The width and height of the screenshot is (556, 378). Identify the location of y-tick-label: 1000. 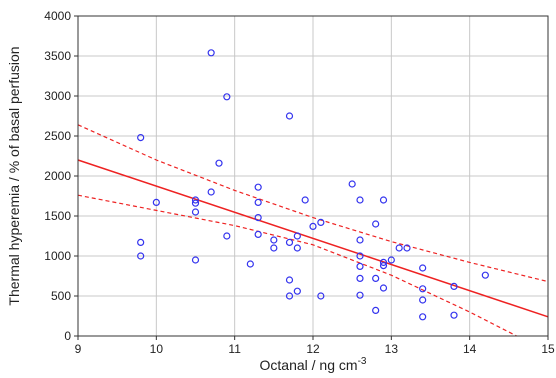
(57, 256).